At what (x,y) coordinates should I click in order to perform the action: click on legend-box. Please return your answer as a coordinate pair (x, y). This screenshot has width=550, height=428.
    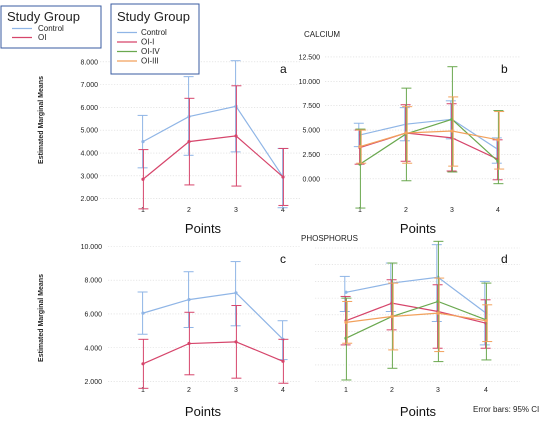
    Looking at the image, I should click on (155, 39).